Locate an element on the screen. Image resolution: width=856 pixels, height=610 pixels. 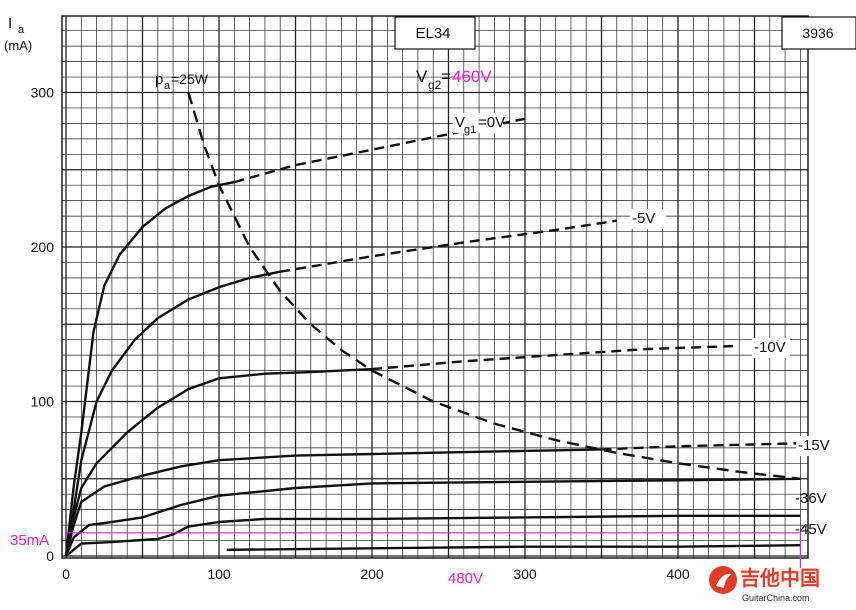
condition-sub: g2 is located at coordinates (435, 85).